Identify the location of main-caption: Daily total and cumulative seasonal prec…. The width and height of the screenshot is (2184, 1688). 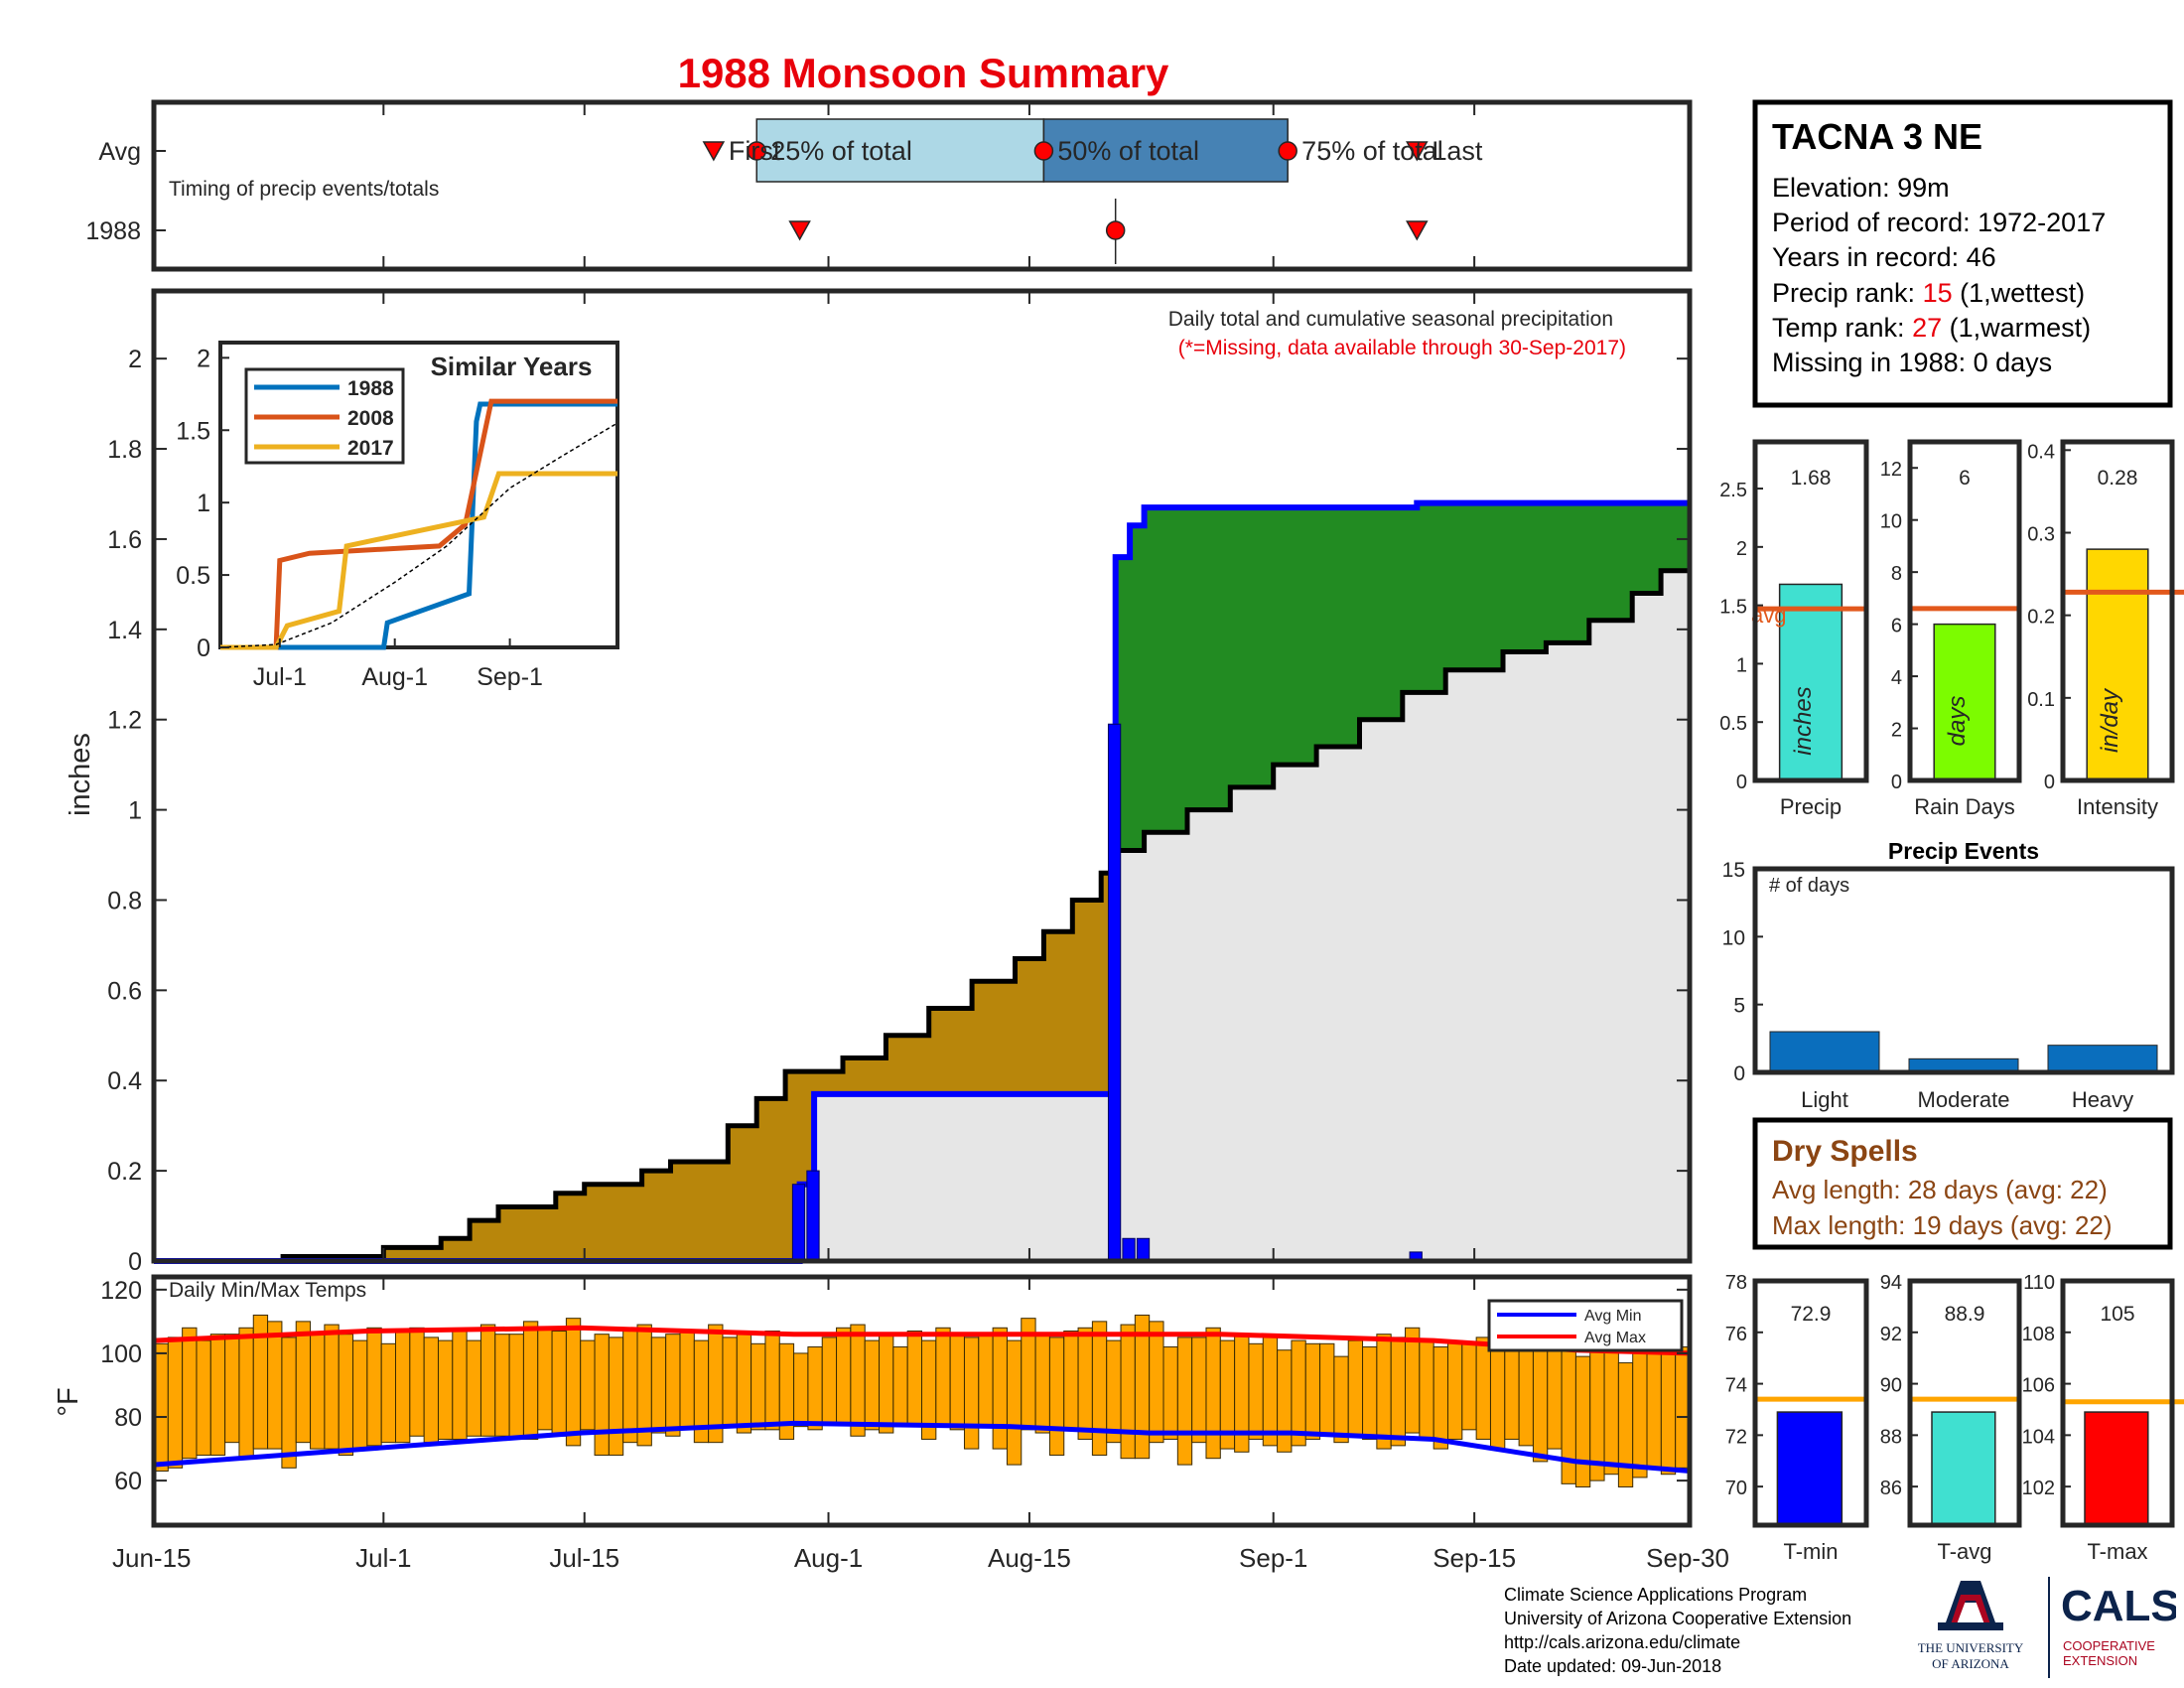
(1390, 319).